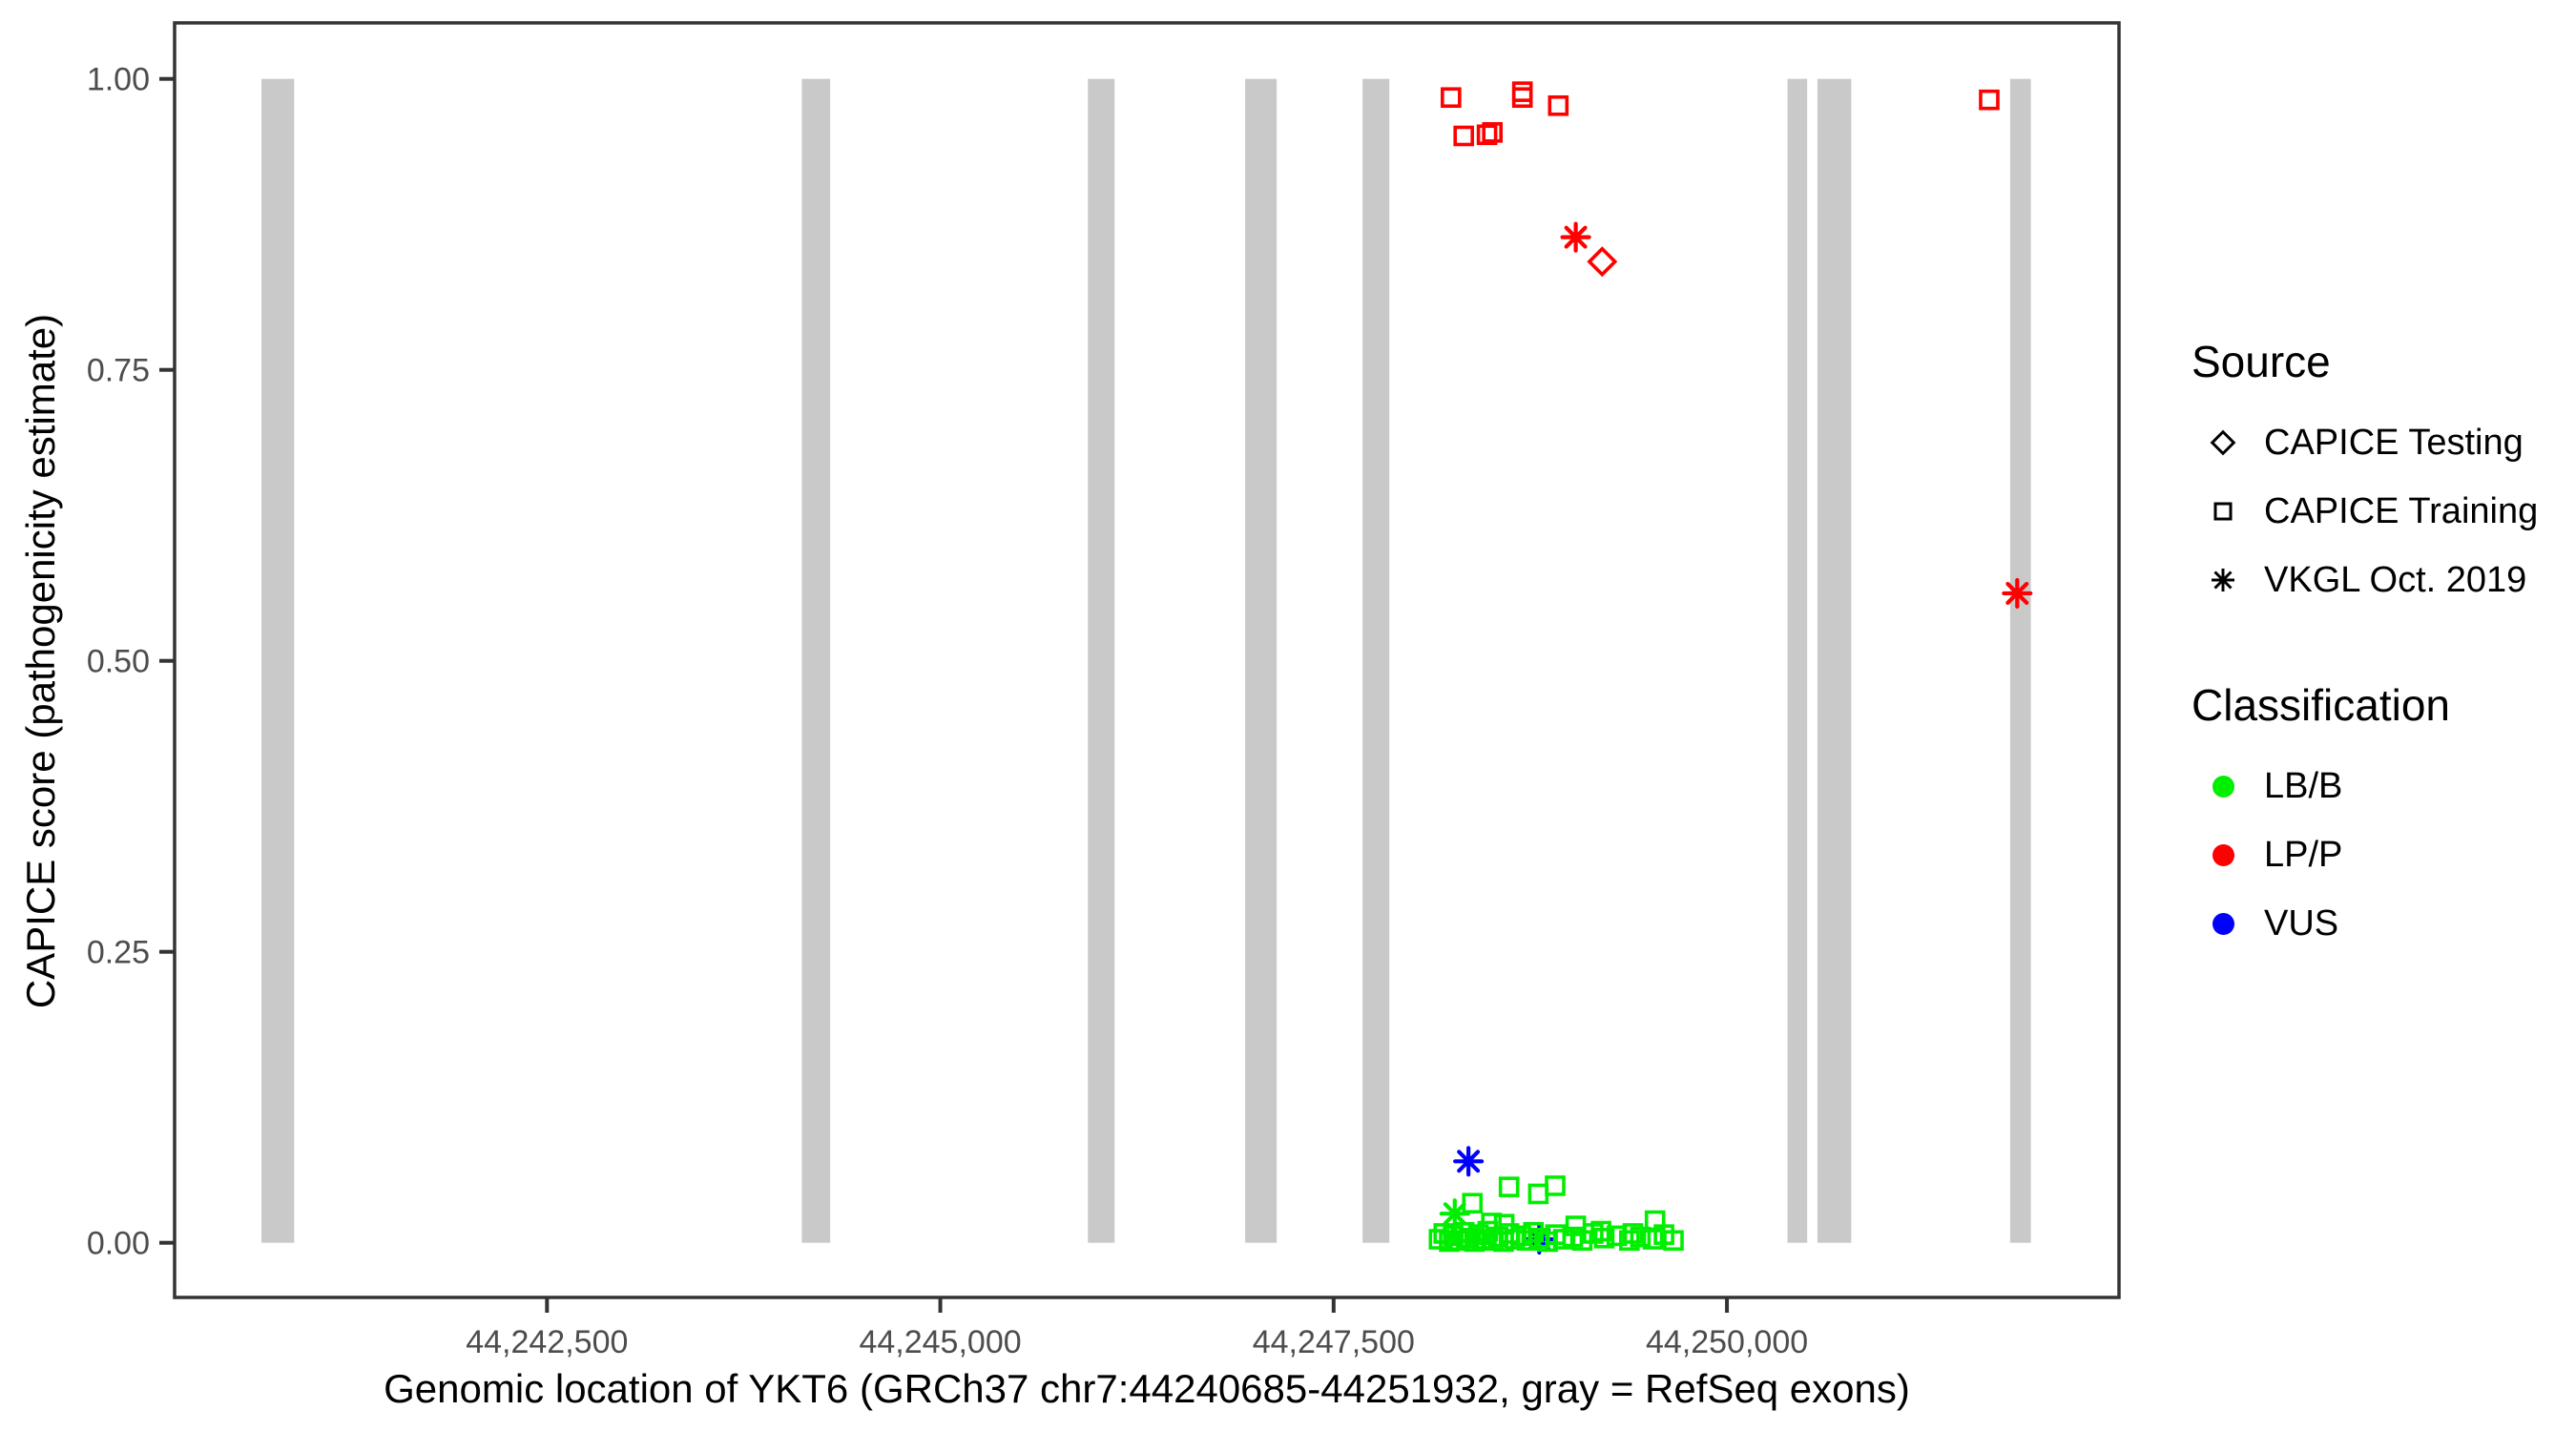 The height and width of the screenshot is (1431, 2576). What do you see at coordinates (118, 80) in the screenshot?
I see `y-tick-label: 1.00` at bounding box center [118, 80].